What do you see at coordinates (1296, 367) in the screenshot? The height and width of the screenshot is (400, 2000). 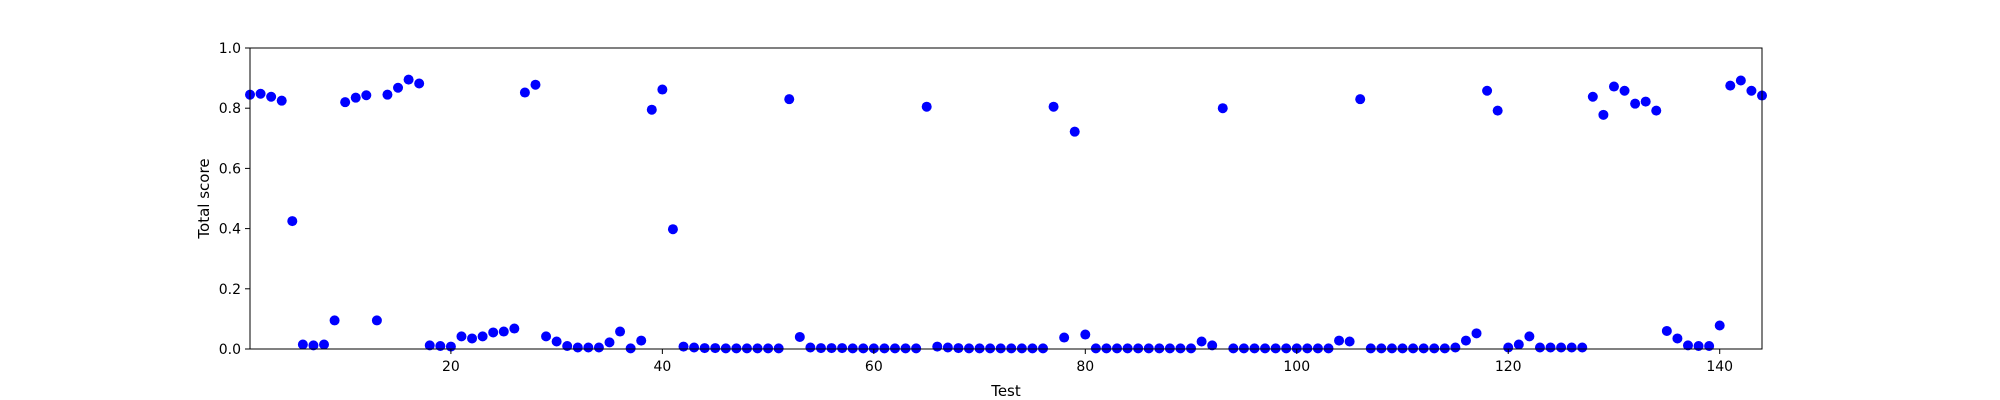 I see `x-tick-label: 100` at bounding box center [1296, 367].